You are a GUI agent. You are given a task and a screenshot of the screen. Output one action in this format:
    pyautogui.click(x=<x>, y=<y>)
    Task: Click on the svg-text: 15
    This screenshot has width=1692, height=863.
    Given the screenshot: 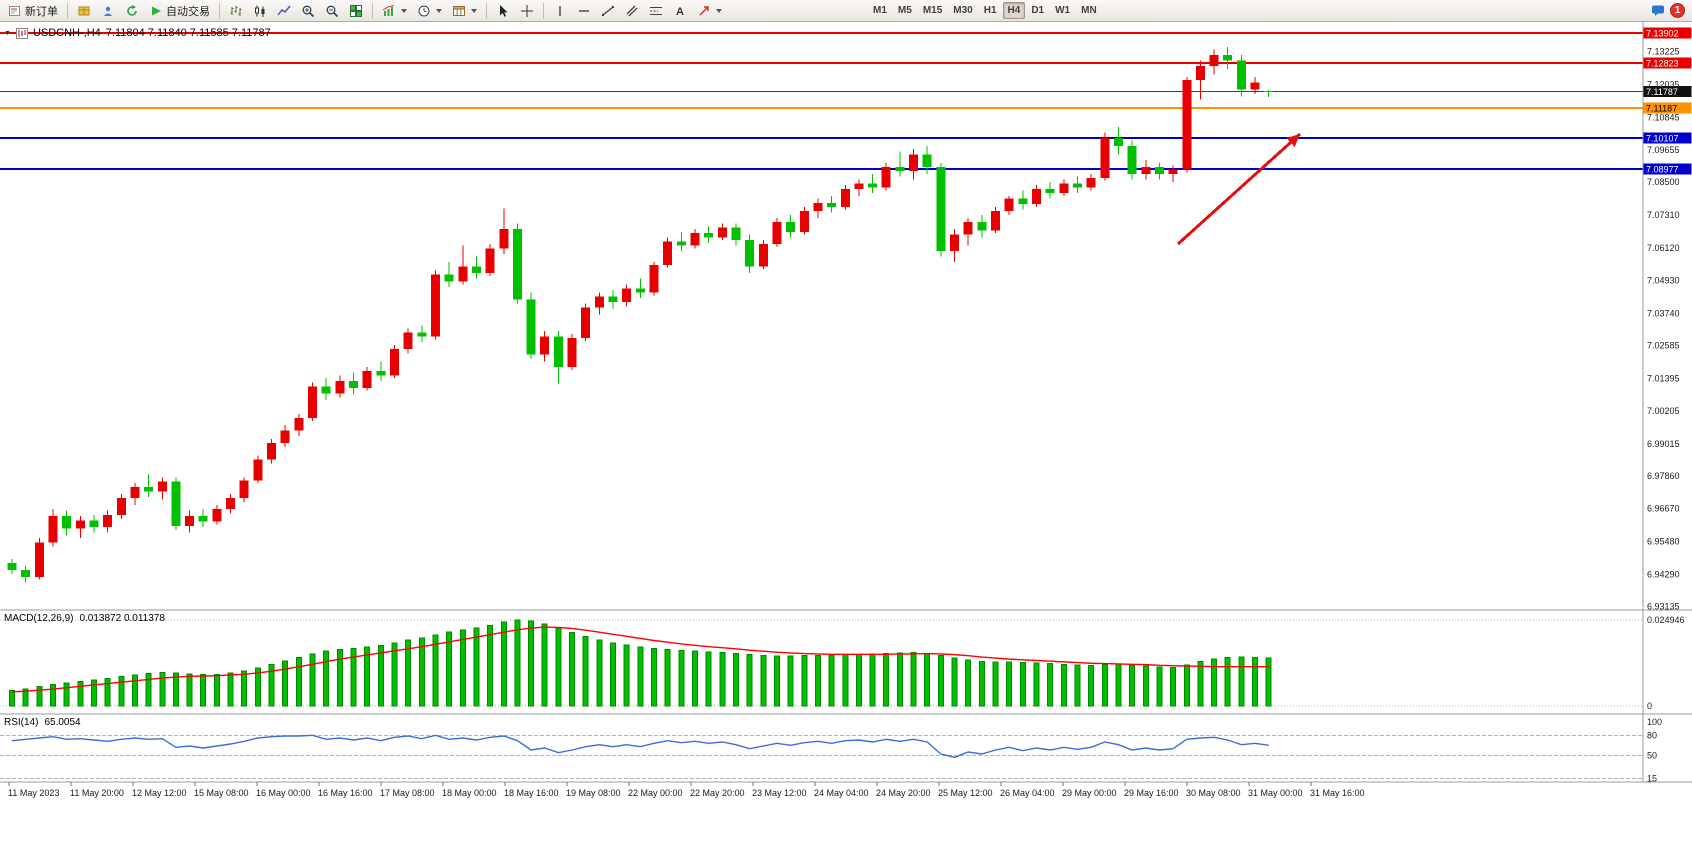 What is the action you would take?
    pyautogui.click(x=1652, y=779)
    